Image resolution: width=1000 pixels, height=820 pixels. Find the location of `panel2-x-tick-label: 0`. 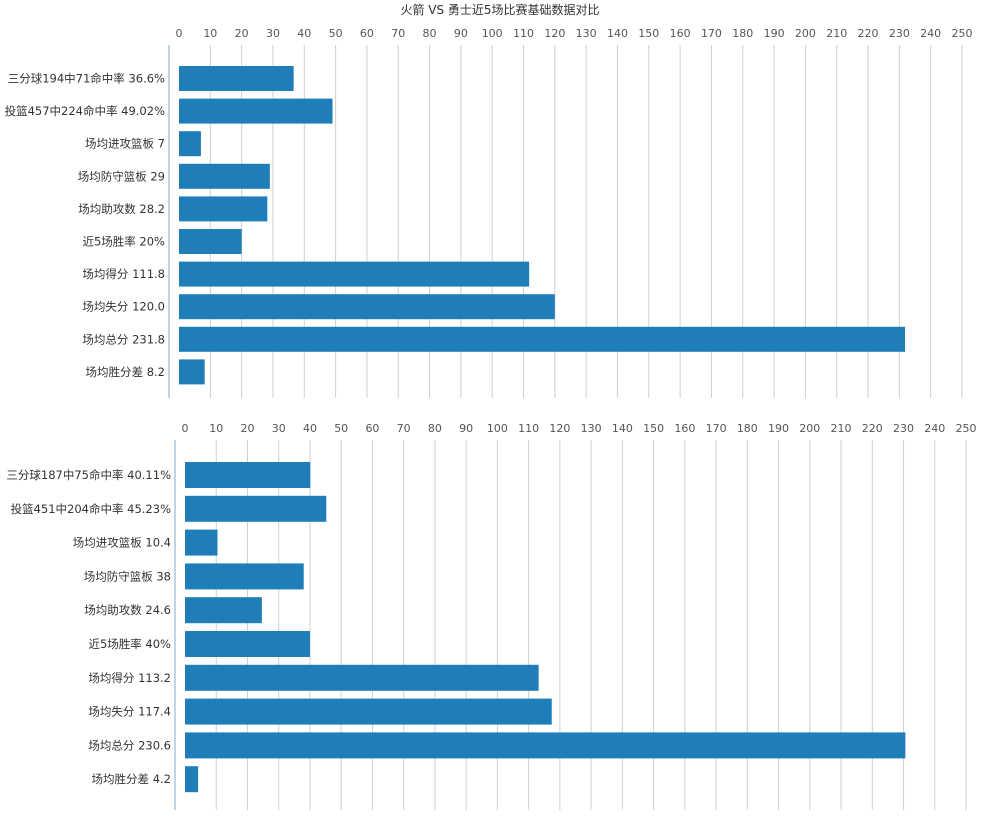

panel2-x-tick-label: 0 is located at coordinates (185, 428).